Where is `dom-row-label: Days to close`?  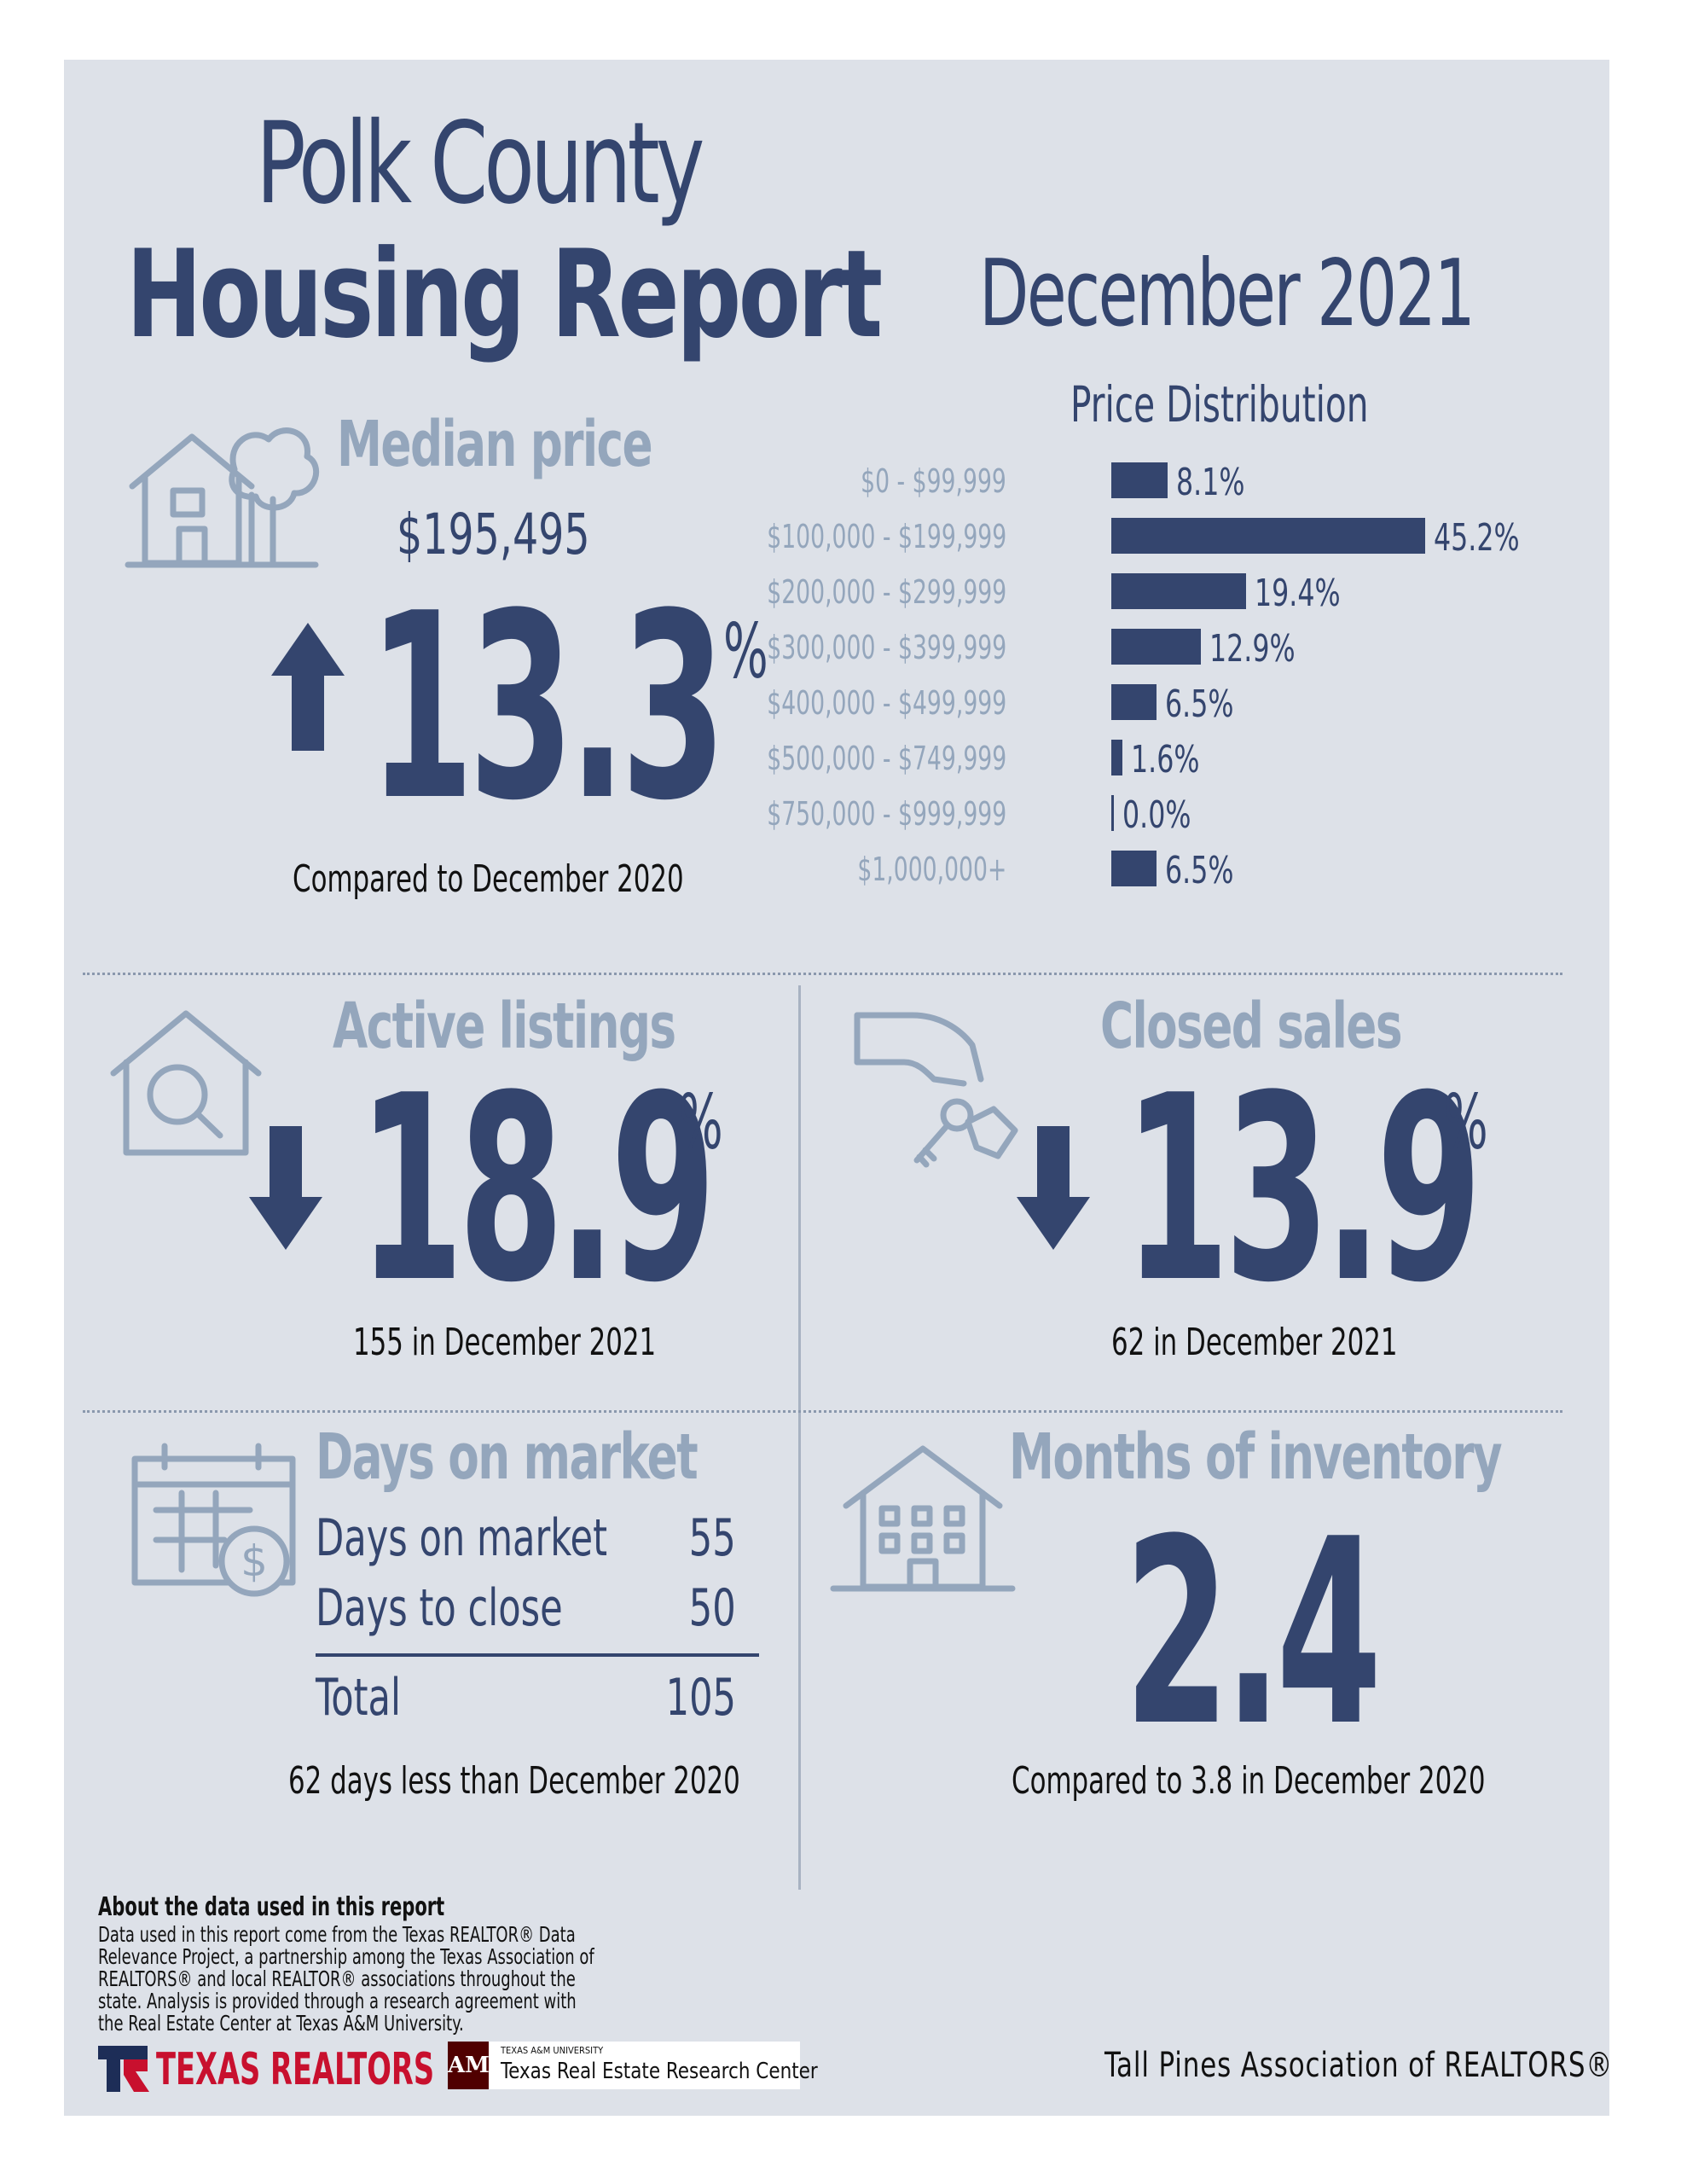
dom-row-label: Days to close is located at coordinates (439, 1608).